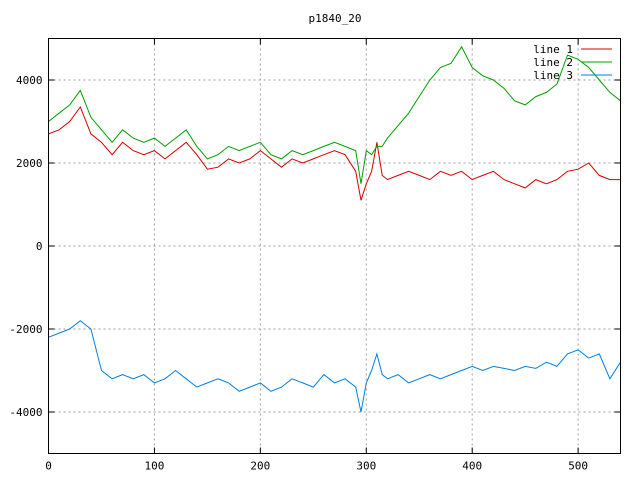 The height and width of the screenshot is (480, 640). Describe the element at coordinates (25, 329) in the screenshot. I see `y-tick-label: -2000` at that location.